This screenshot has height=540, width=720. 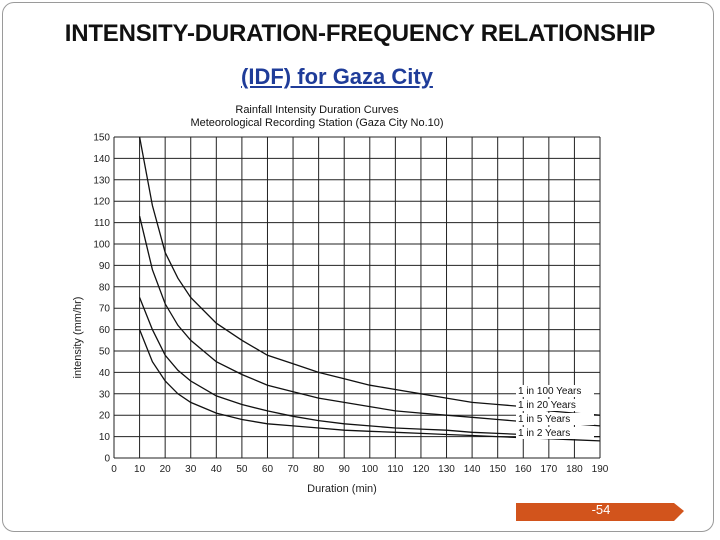 What do you see at coordinates (166, 469) in the screenshot?
I see `x-tick-label: 20` at bounding box center [166, 469].